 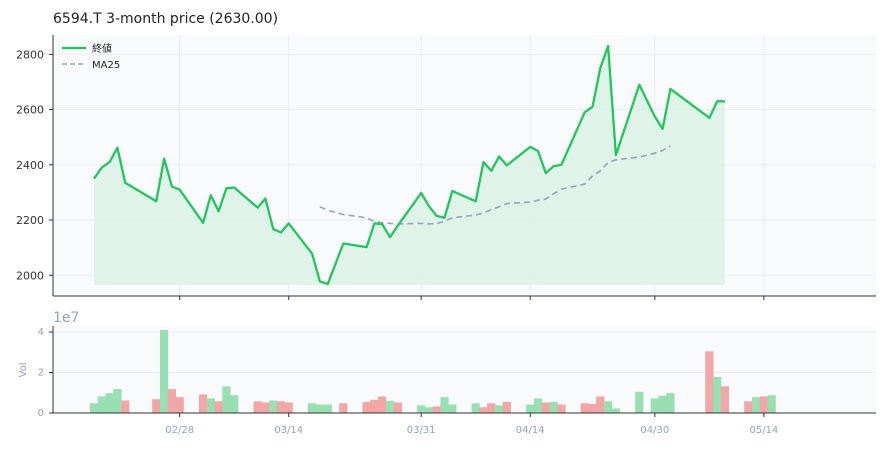 What do you see at coordinates (91, 56) in the screenshot?
I see `legend: 終値 MA25` at bounding box center [91, 56].